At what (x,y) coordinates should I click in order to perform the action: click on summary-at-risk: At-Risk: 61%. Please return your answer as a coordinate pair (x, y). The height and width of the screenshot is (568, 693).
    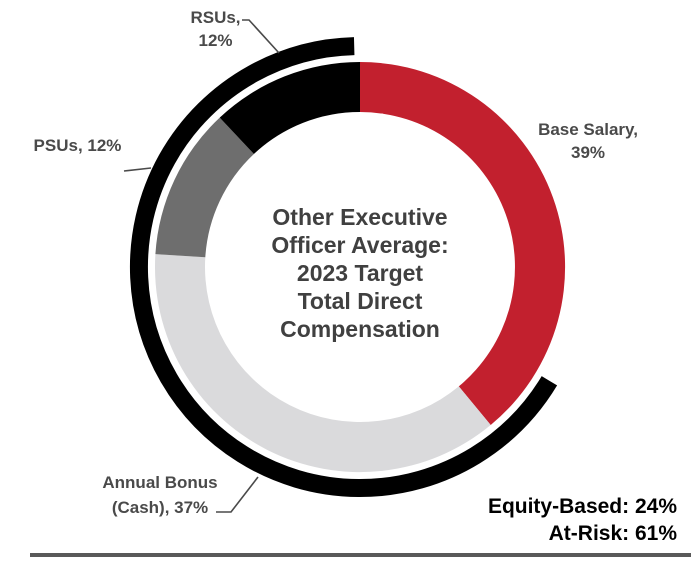
    Looking at the image, I should click on (612, 533).